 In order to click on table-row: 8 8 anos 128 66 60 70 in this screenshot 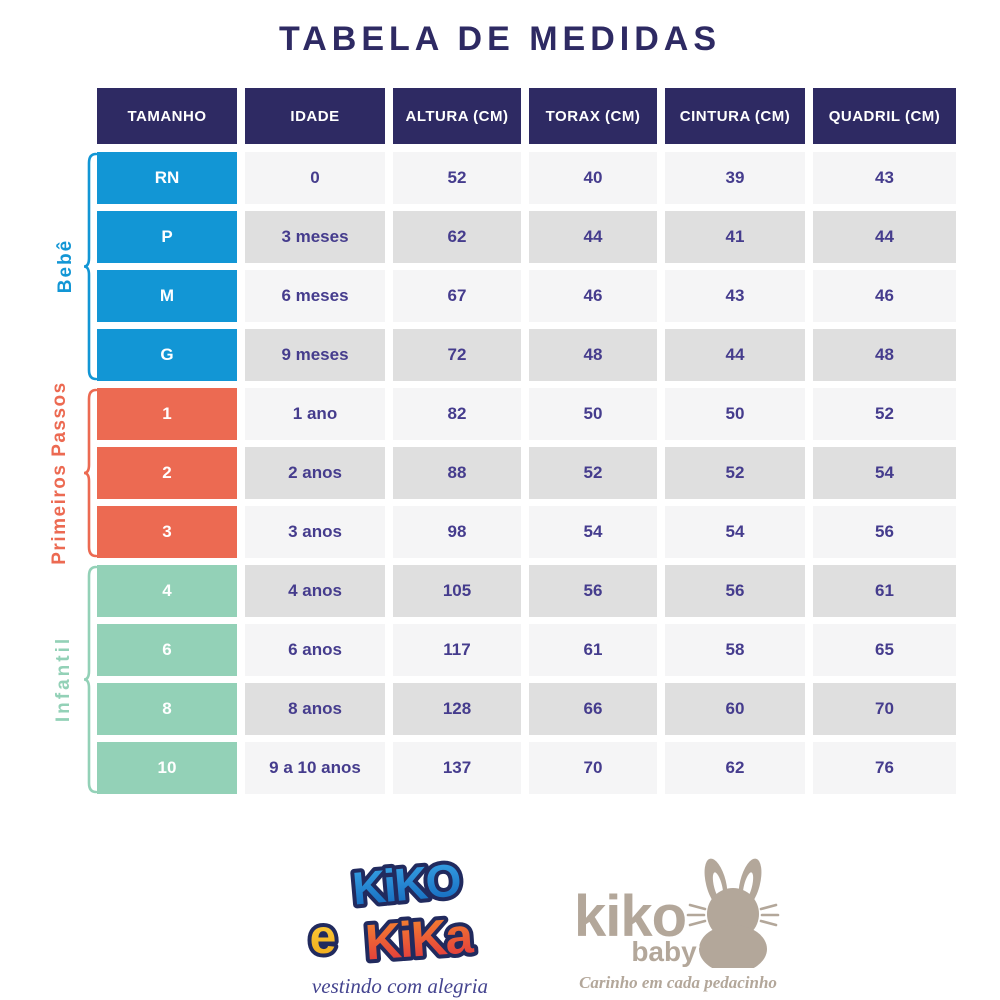, I will do `click(526, 709)`.